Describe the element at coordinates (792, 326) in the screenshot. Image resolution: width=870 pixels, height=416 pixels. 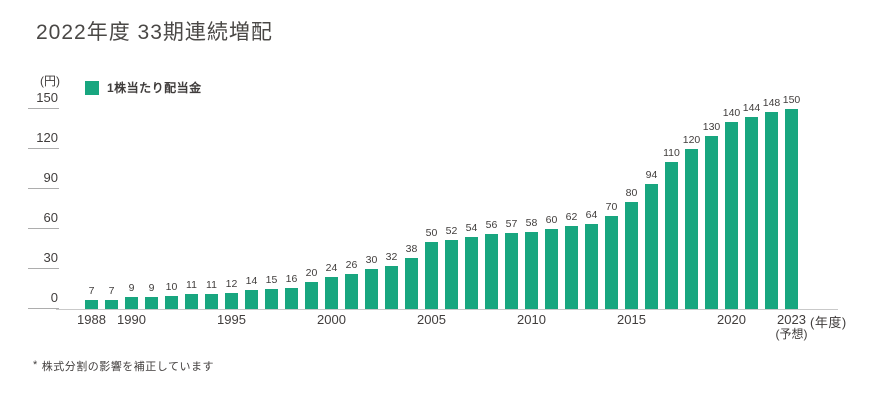
I see `x-tick-2023: 2023 (予想)` at that location.